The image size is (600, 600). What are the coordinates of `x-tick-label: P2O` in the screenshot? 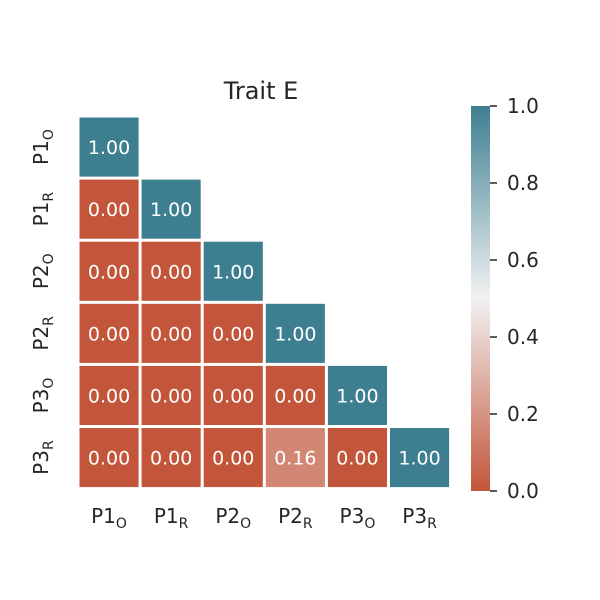 It's located at (233, 518).